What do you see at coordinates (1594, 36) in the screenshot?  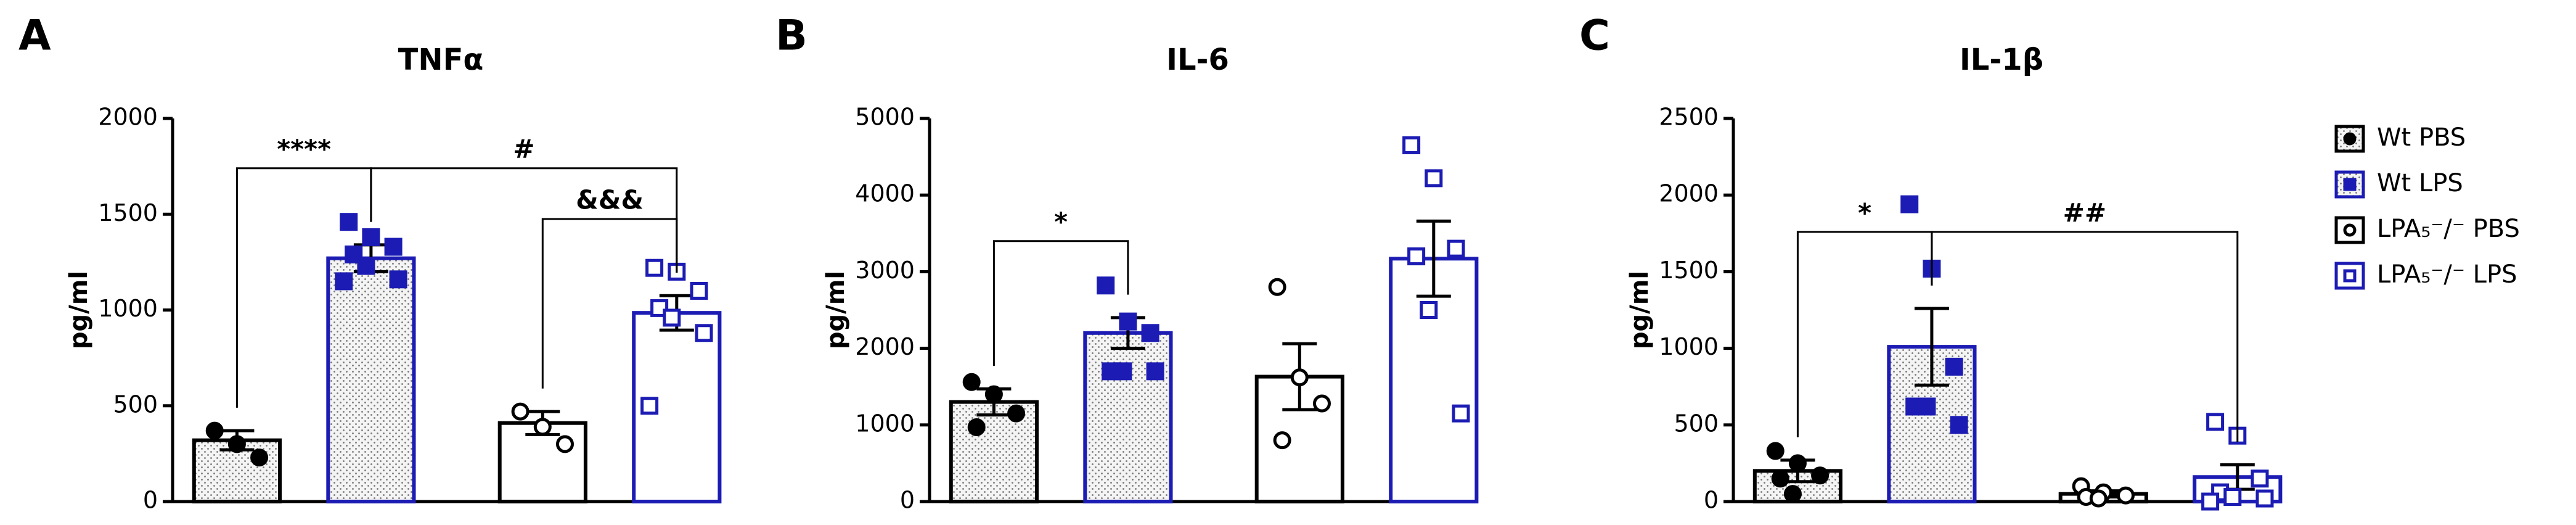 I see `panel-label: C` at bounding box center [1594, 36].